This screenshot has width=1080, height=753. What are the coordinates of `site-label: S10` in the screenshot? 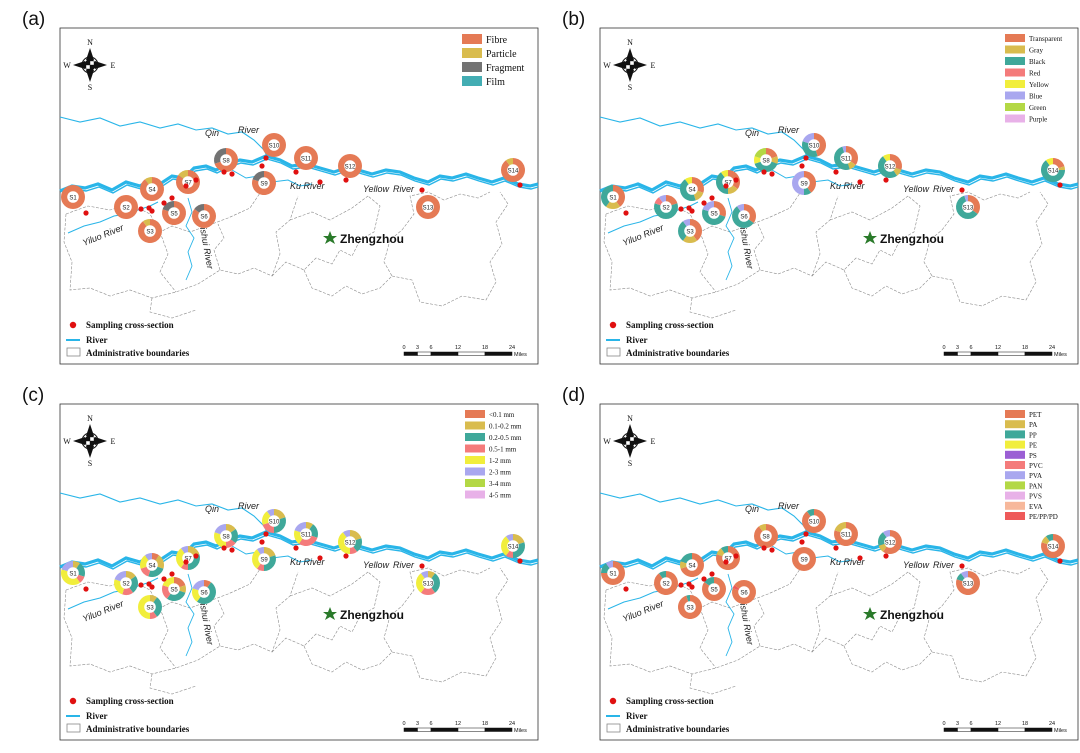 It's located at (274, 523).